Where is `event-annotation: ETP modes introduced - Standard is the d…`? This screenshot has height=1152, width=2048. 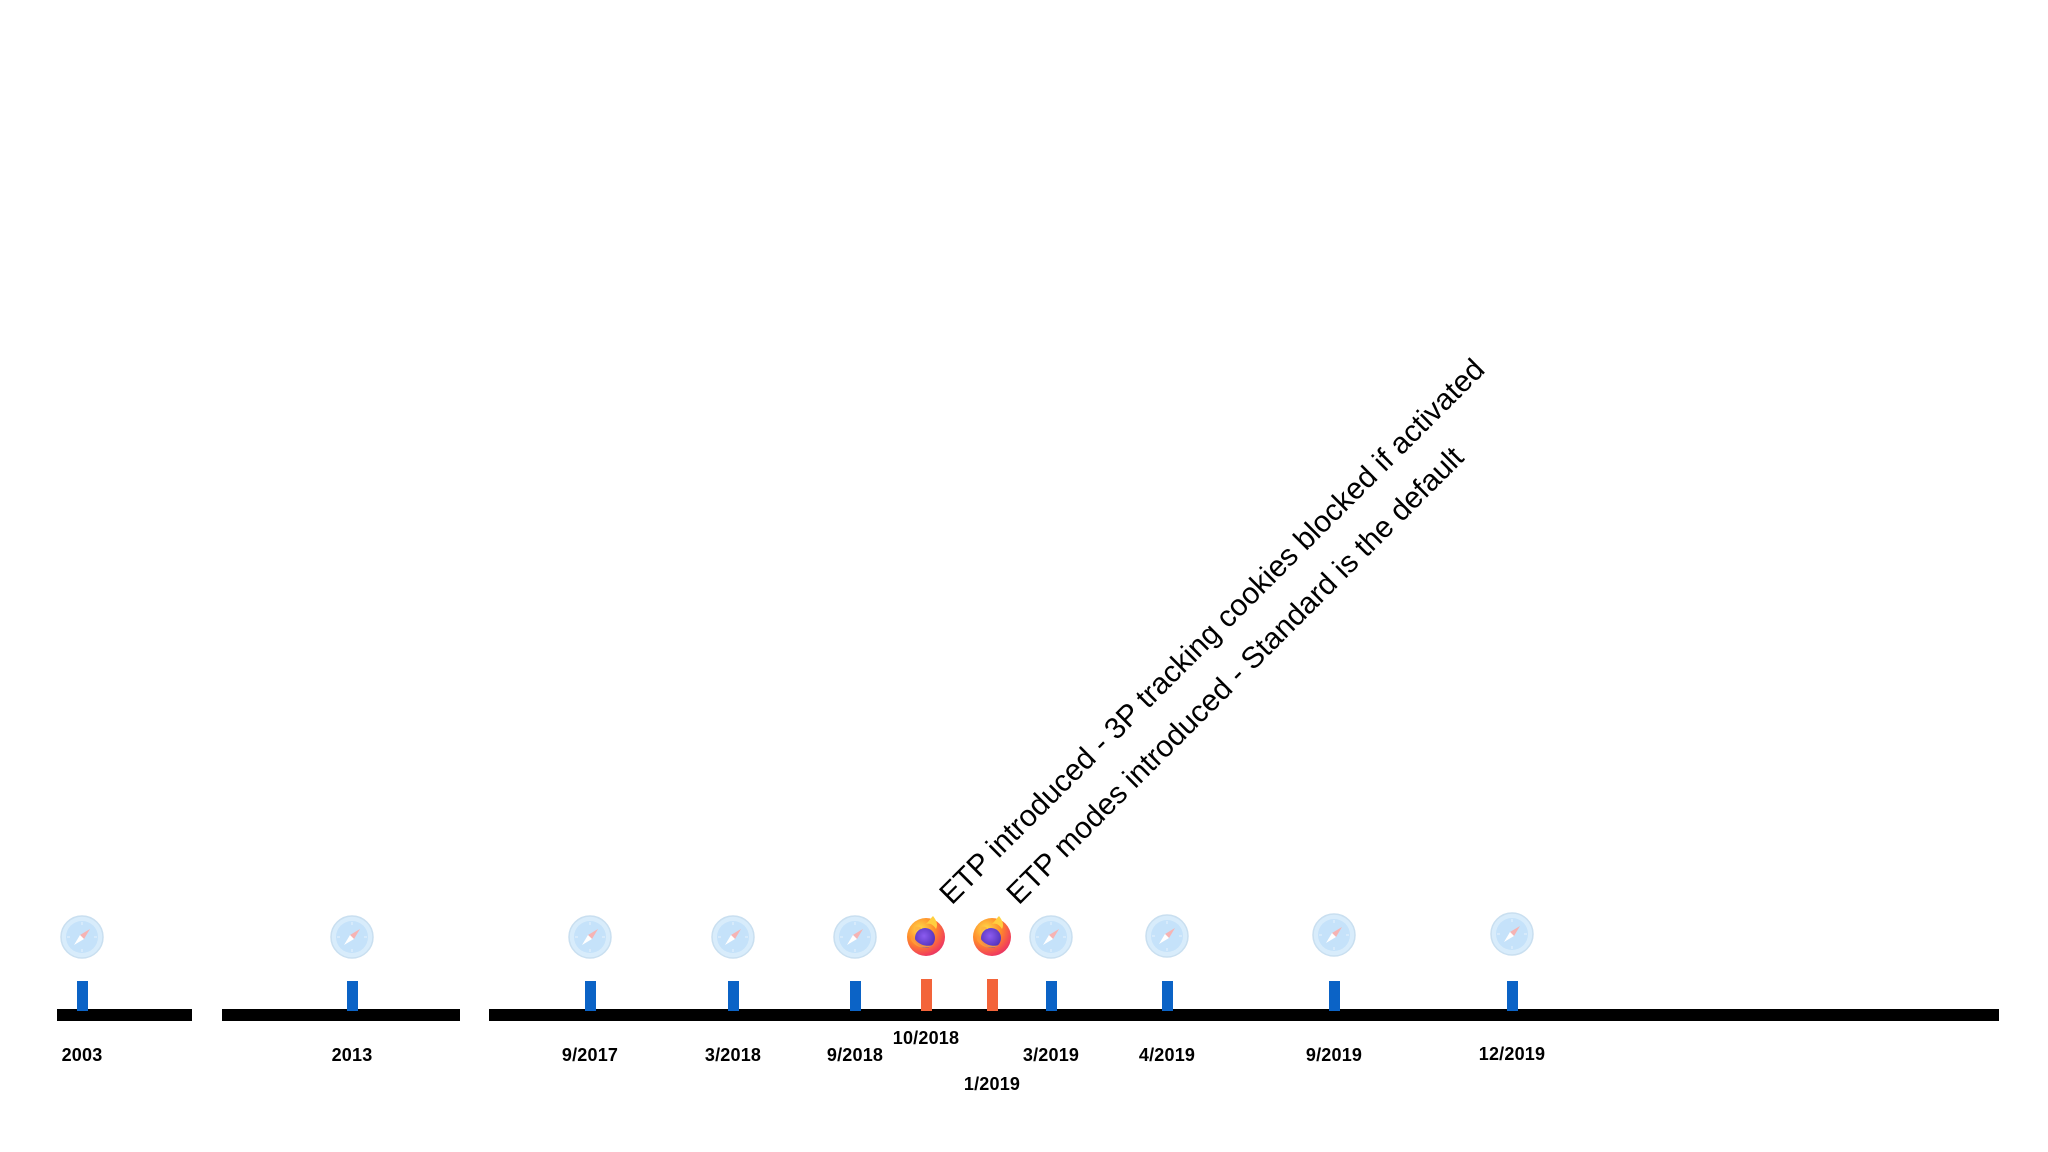 event-annotation: ETP modes introduced - Standard is the d… is located at coordinates (1235, 675).